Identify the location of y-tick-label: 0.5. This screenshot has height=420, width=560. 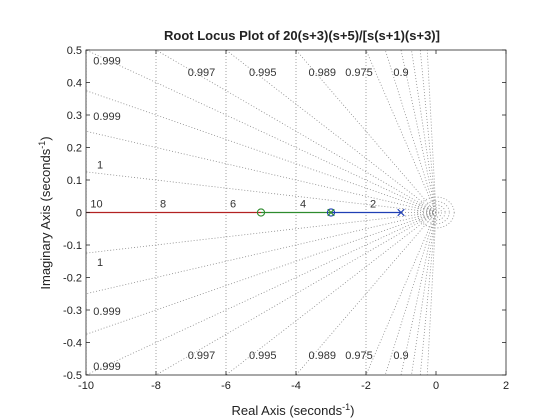
(74, 51).